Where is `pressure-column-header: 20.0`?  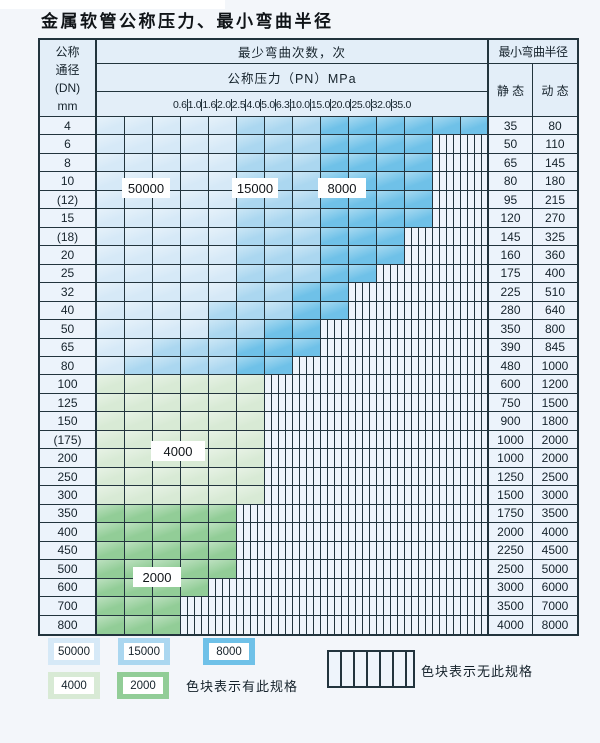
pressure-column-header: 20.0 is located at coordinates (341, 104).